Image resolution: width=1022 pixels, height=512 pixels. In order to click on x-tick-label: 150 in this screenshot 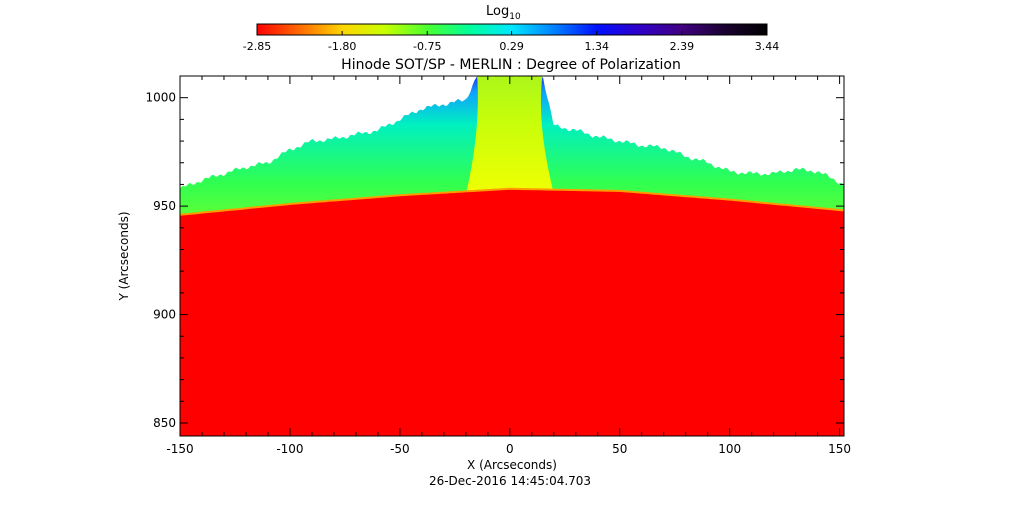, I will do `click(839, 449)`.